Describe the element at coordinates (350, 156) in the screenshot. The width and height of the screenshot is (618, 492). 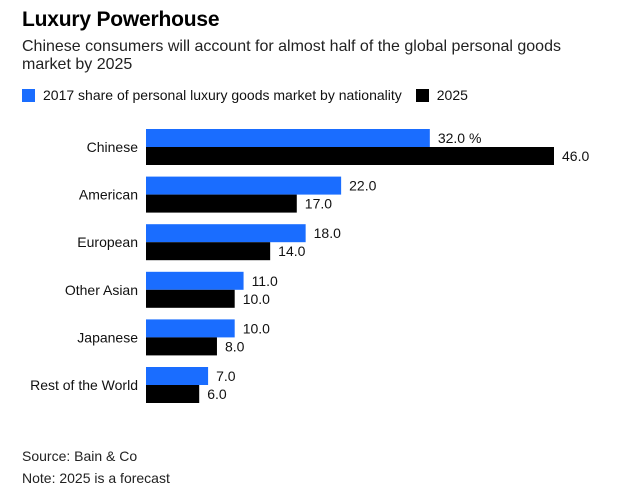
I see `bar-2025-chinese` at that location.